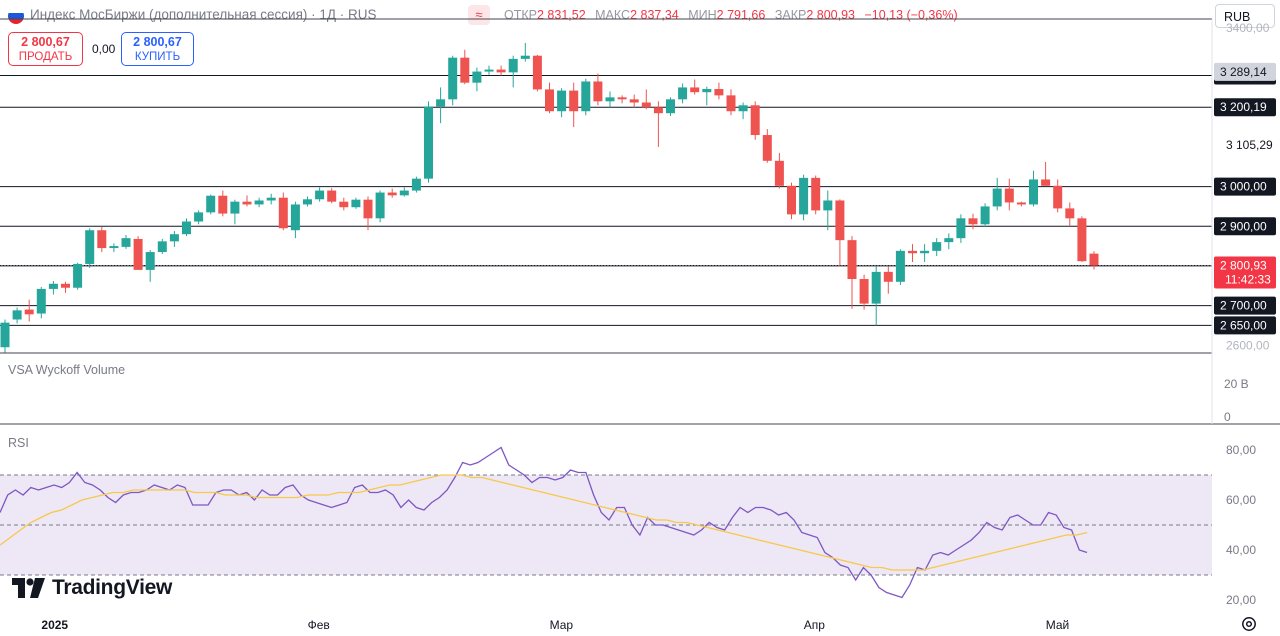 Image resolution: width=1280 pixels, height=636 pixels. I want to click on volume-pane-label: VSA Wyckoff Volume, so click(67, 370).